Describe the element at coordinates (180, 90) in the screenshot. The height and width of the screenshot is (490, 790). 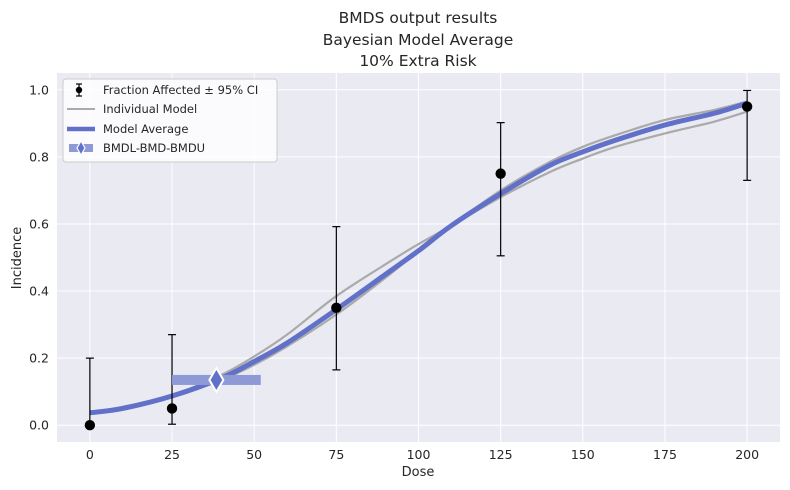
I see `legend-label-observed: Fraction Affected ± 95% CI` at that location.